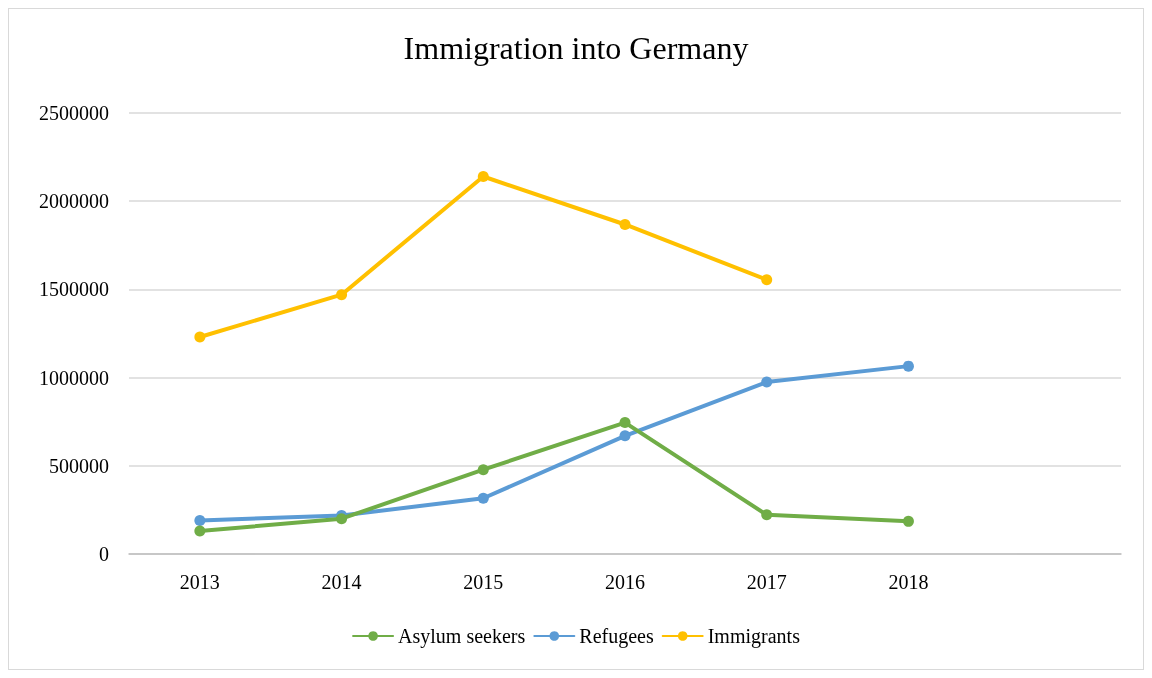 The width and height of the screenshot is (1152, 678). What do you see at coordinates (79, 465) in the screenshot?
I see `y-tick-label: 500000` at bounding box center [79, 465].